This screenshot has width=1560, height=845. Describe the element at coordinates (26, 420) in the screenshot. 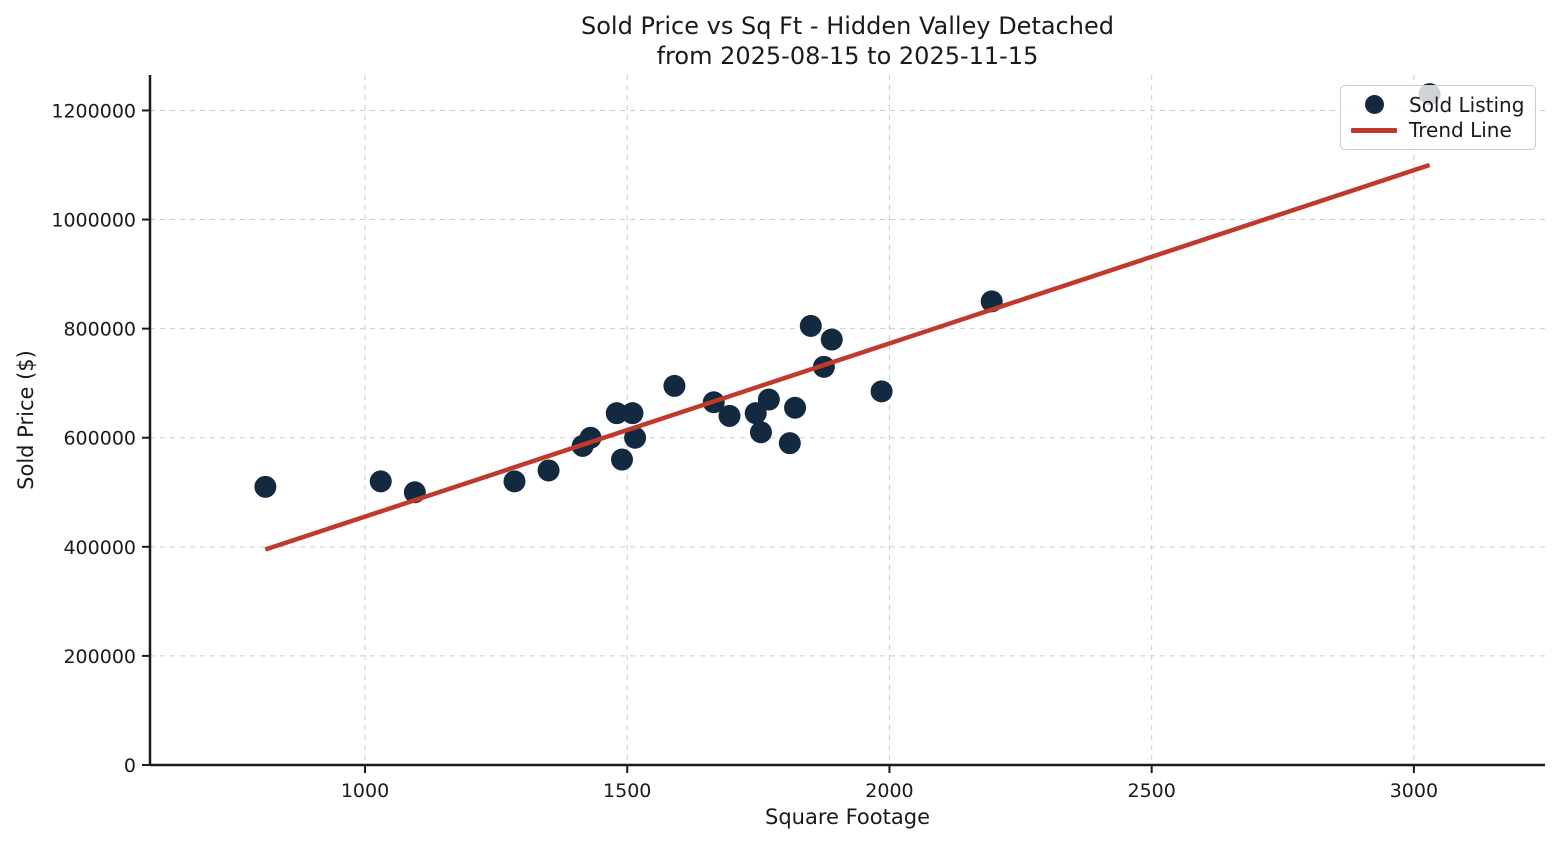

I see `y-axis-label: Sold Price ($)` at that location.